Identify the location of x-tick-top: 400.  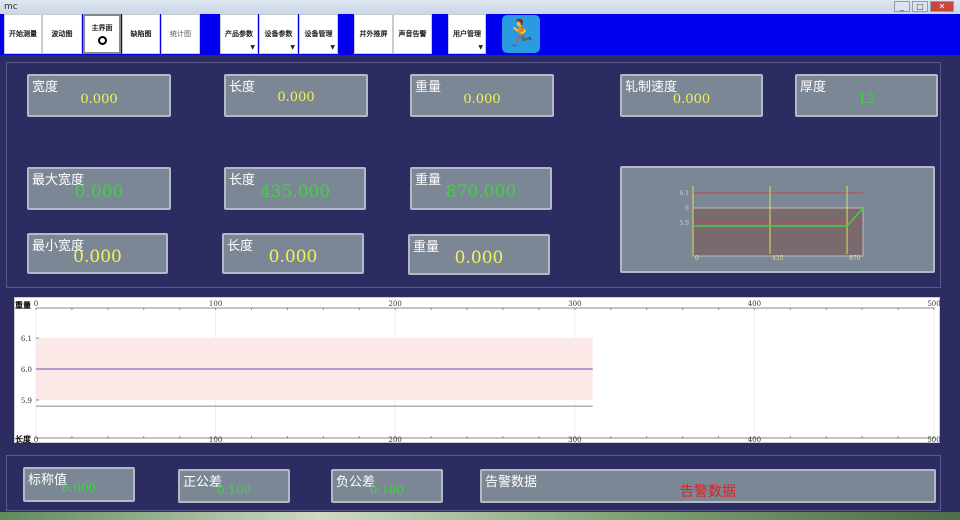
(754, 304).